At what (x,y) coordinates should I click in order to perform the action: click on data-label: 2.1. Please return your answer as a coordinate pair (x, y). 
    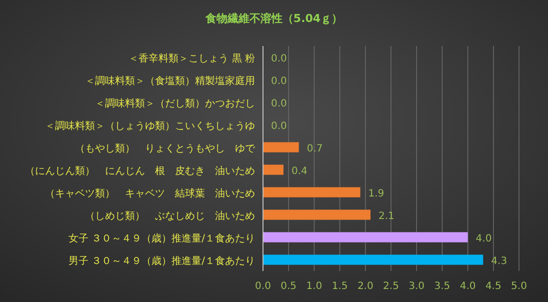
    Looking at the image, I should click on (386, 216).